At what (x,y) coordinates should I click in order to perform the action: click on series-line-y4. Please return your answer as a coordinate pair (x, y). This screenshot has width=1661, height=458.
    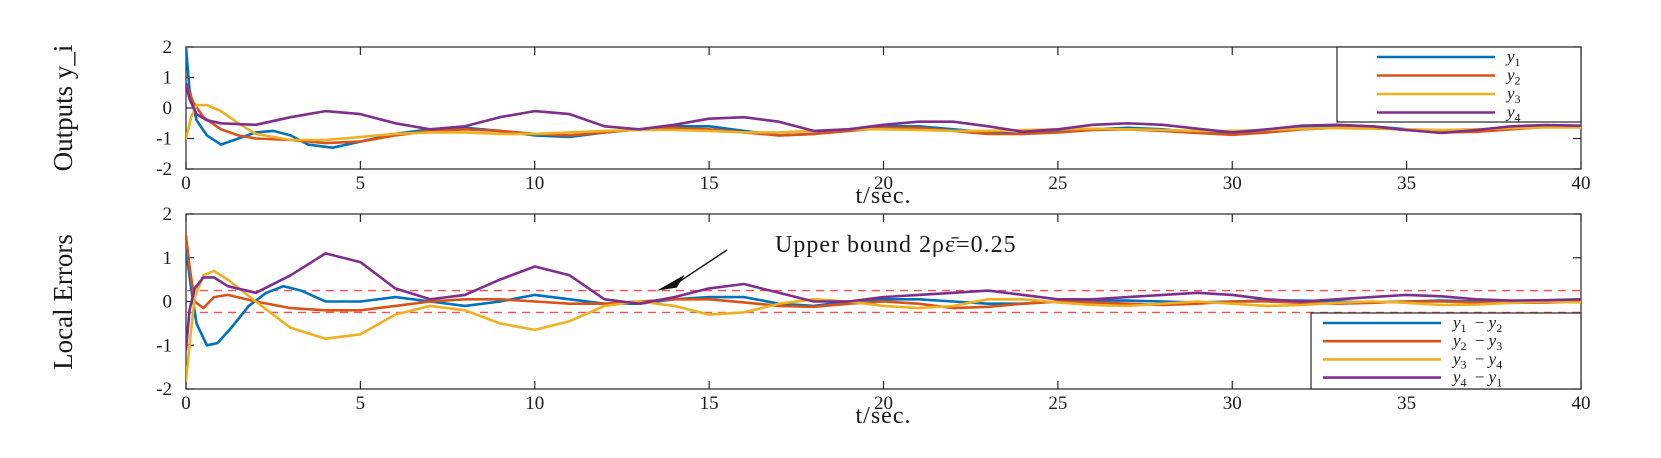
    Looking at the image, I should click on (883, 108).